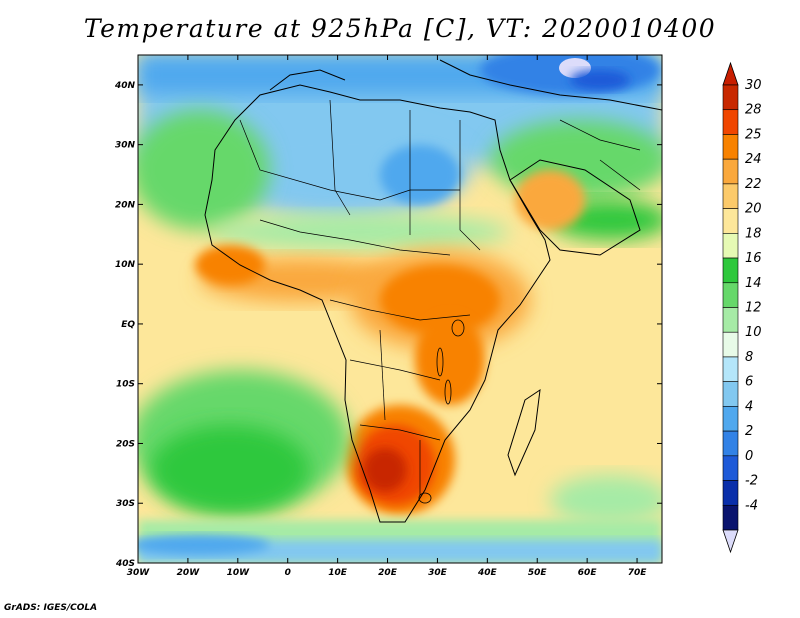 This screenshot has height=618, width=800. I want to click on y-tick-label: 30N, so click(125, 146).